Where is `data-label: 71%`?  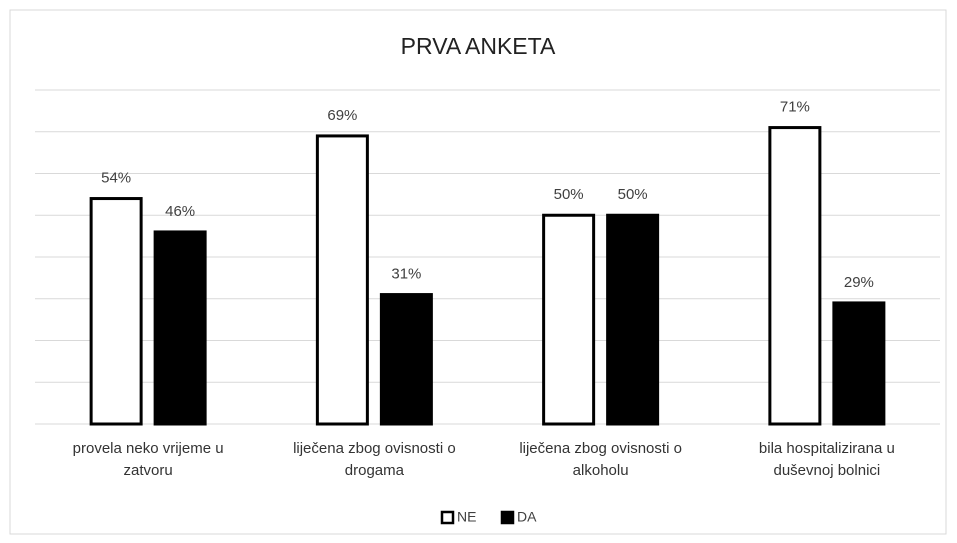
data-label: 71% is located at coordinates (795, 107).